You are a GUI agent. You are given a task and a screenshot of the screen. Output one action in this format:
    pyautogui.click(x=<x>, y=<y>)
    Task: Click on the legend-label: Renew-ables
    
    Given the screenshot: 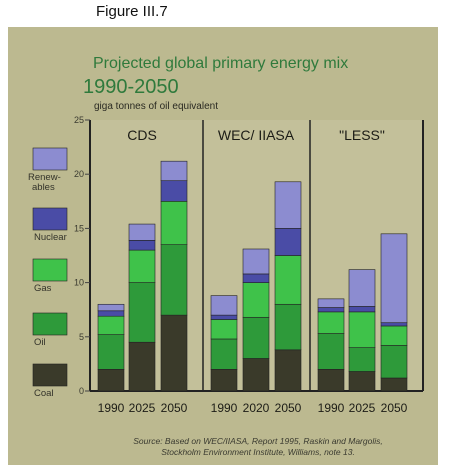 What is the action you would take?
    pyautogui.click(x=44, y=182)
    